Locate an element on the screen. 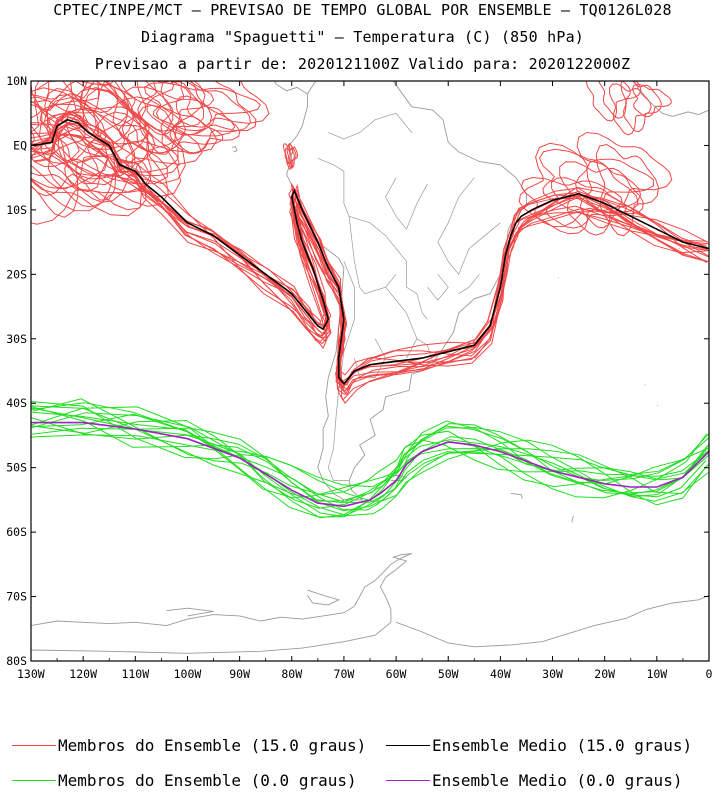  lon-label: 90W is located at coordinates (239, 674).